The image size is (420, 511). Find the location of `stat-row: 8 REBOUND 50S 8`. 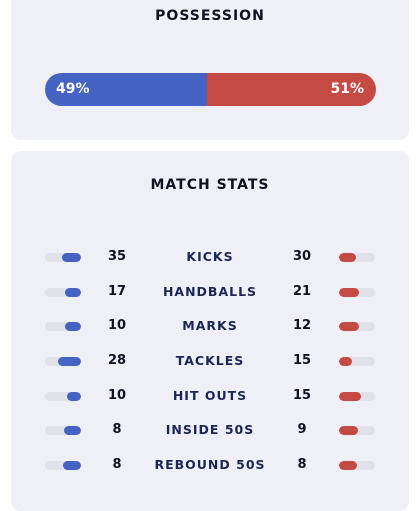

stat-row: 8 REBOUND 50S 8 is located at coordinates (210, 466).